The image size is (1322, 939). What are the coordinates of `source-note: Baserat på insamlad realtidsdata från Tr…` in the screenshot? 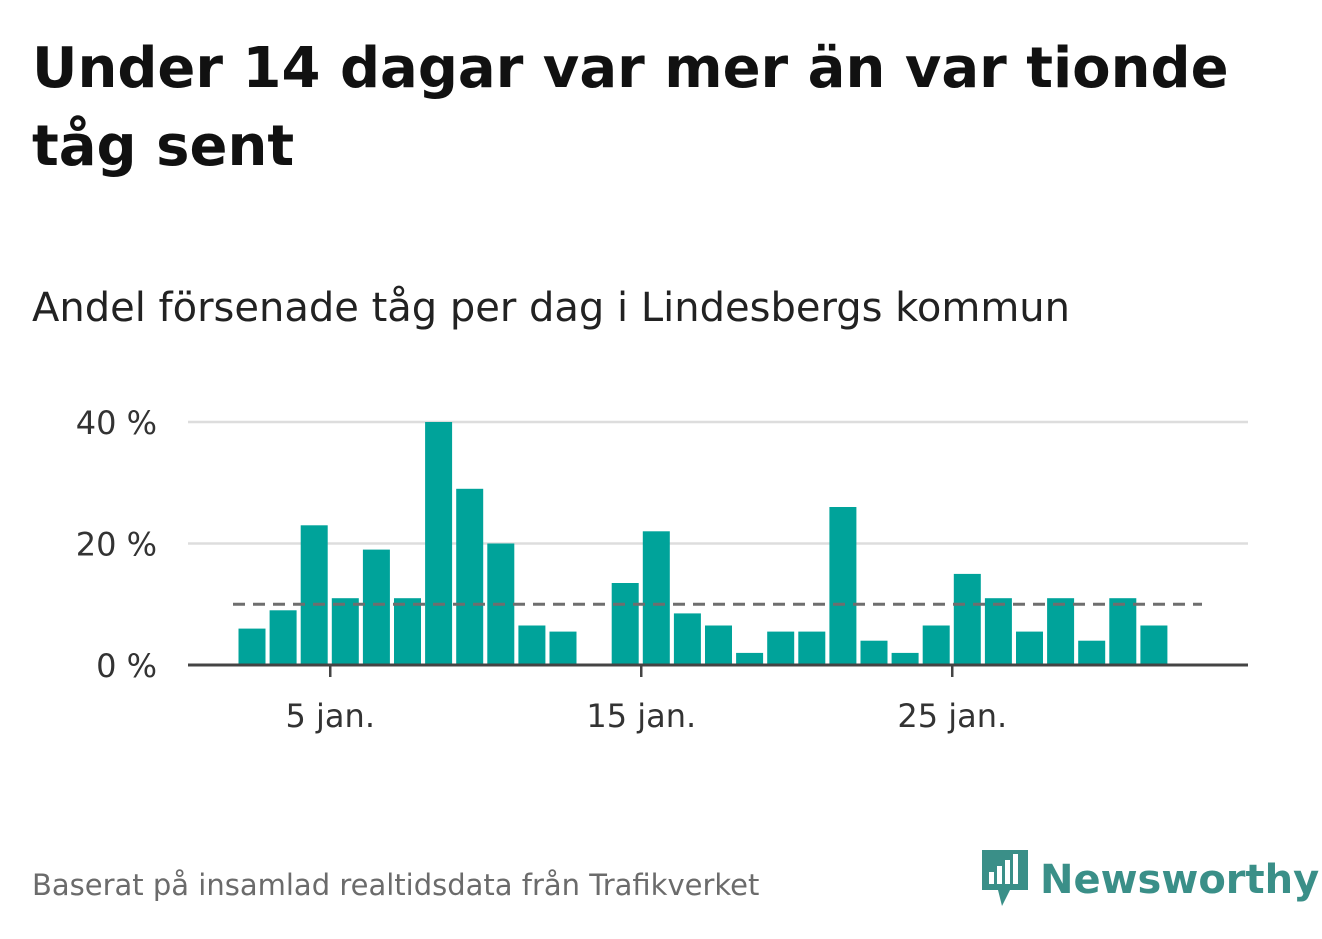 It's located at (396, 885).